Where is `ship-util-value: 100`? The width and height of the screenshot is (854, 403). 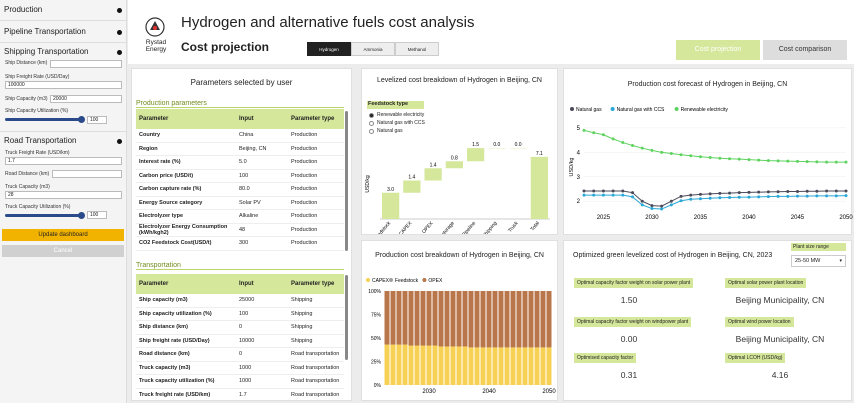
ship-util-value: 100 is located at coordinates (97, 120).